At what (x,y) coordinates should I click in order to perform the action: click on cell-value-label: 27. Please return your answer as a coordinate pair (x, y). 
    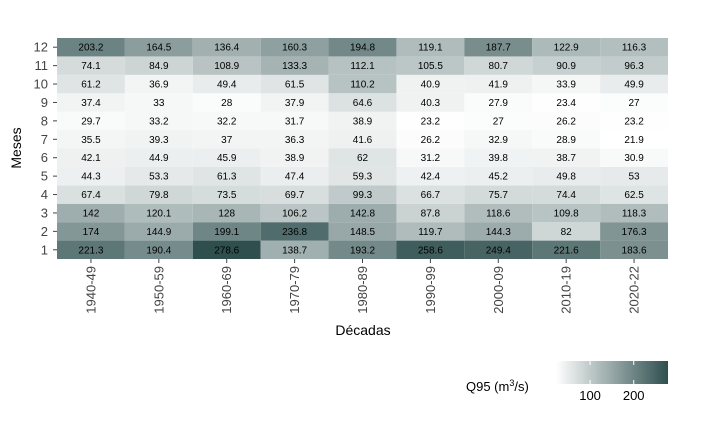
    Looking at the image, I should click on (499, 121).